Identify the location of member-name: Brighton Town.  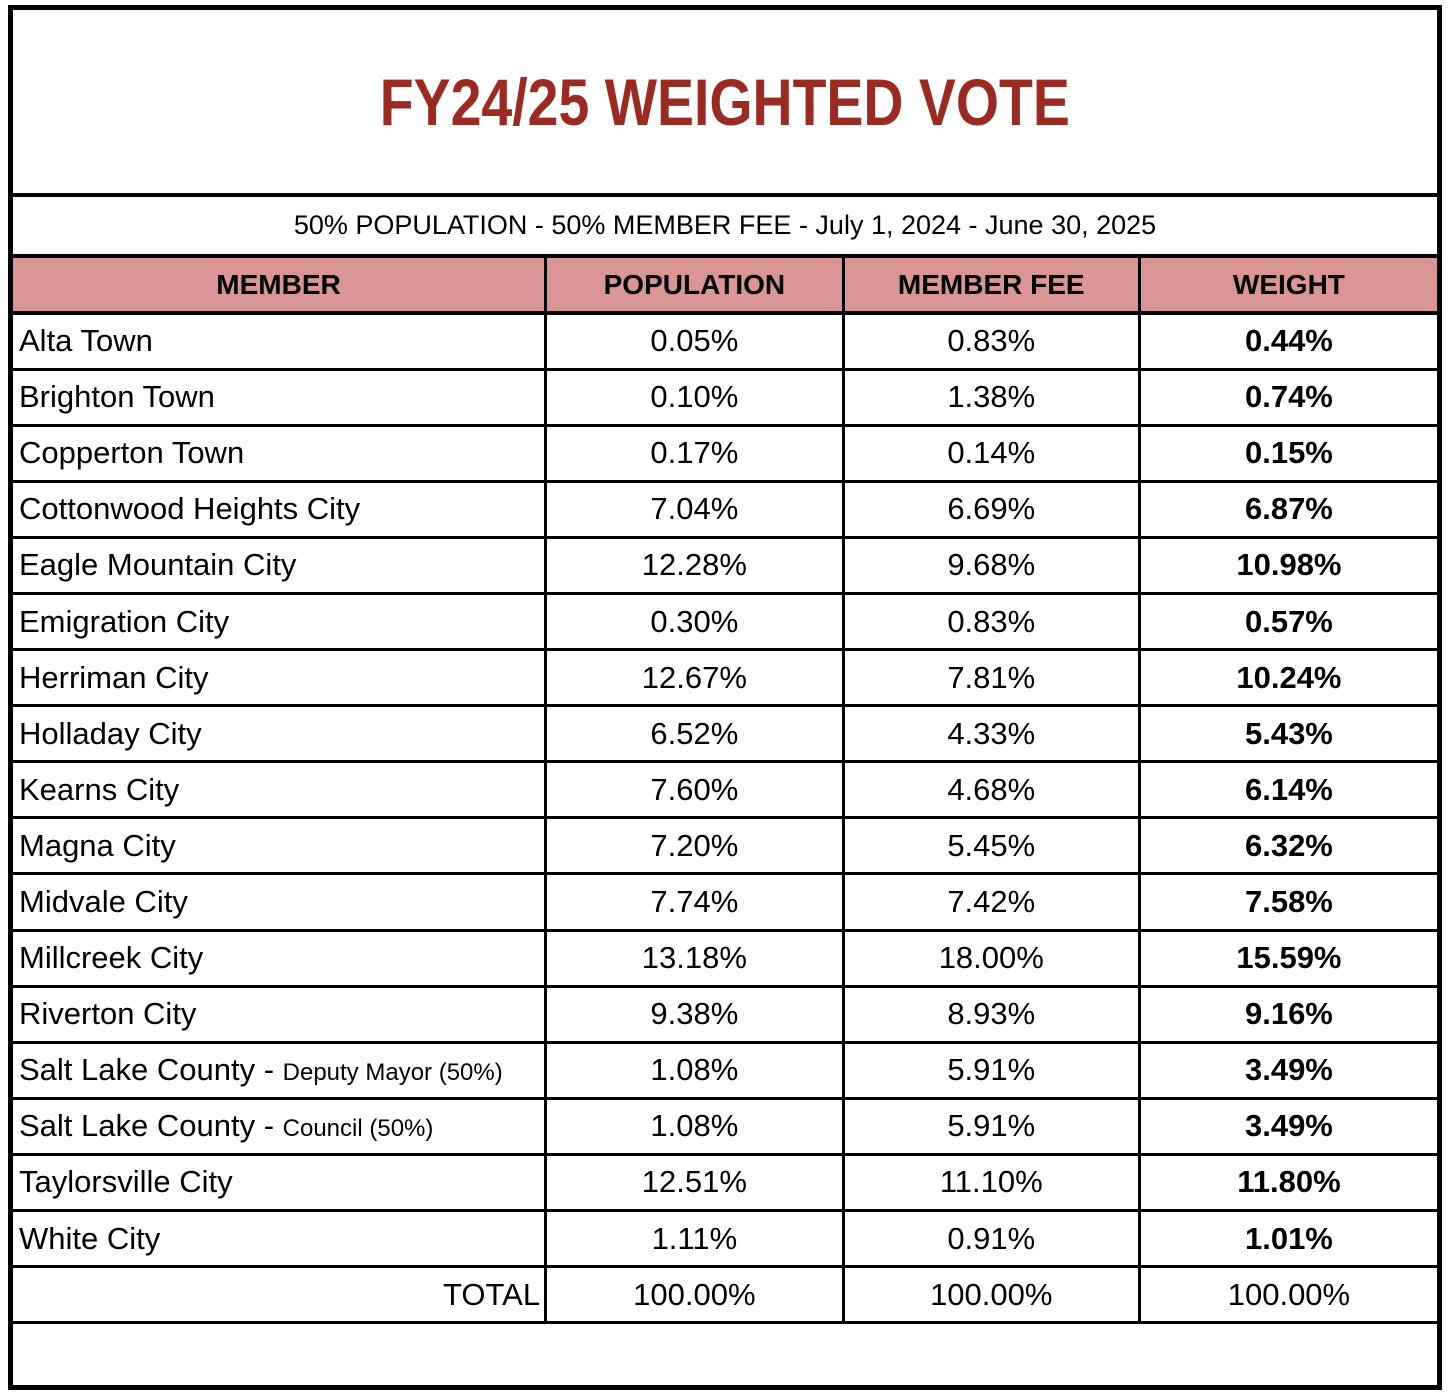
(117, 397).